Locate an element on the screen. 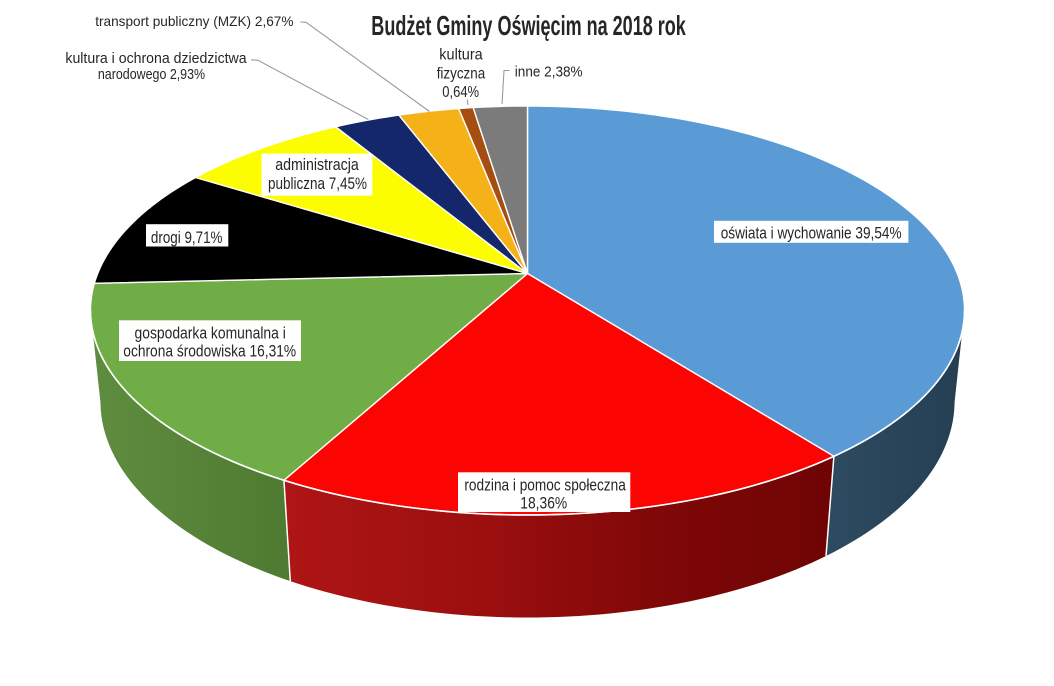 The image size is (1054, 686). svg-text: oświata i wychowanie 39,54% is located at coordinates (811, 233).